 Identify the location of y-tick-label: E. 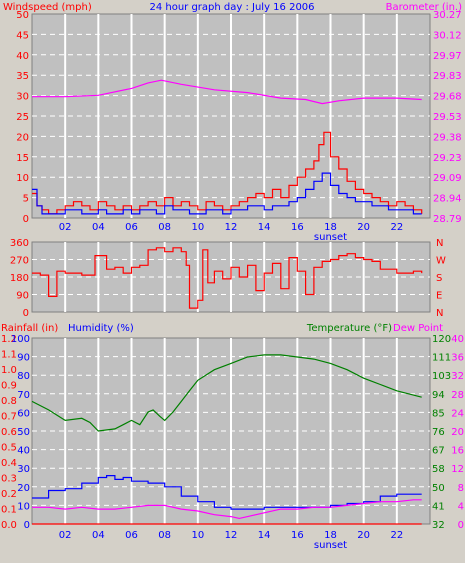
(439, 296).